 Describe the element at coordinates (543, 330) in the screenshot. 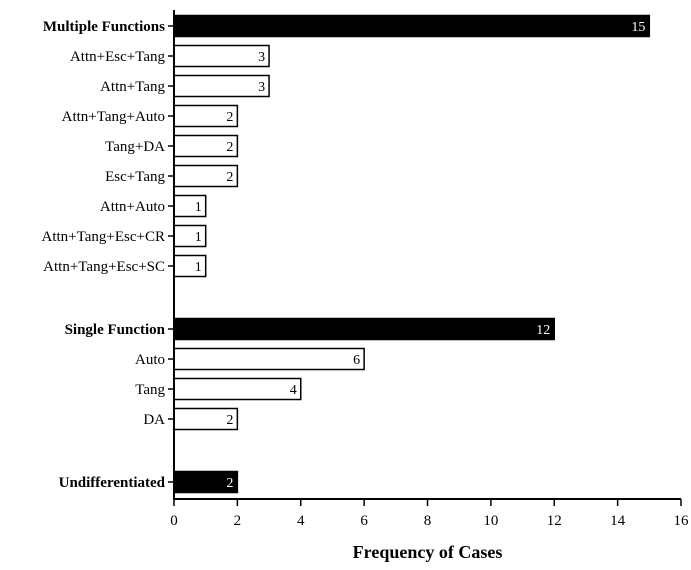

I see `data-label: 12` at that location.